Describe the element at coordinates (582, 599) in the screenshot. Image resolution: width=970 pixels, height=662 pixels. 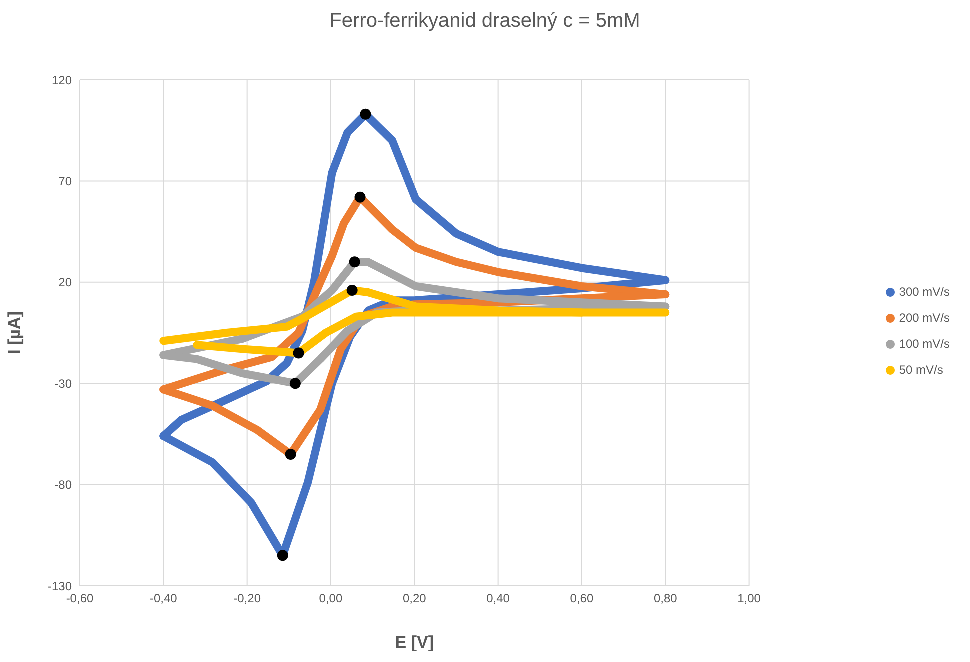
I see `x-tick-label: 0,60` at that location.